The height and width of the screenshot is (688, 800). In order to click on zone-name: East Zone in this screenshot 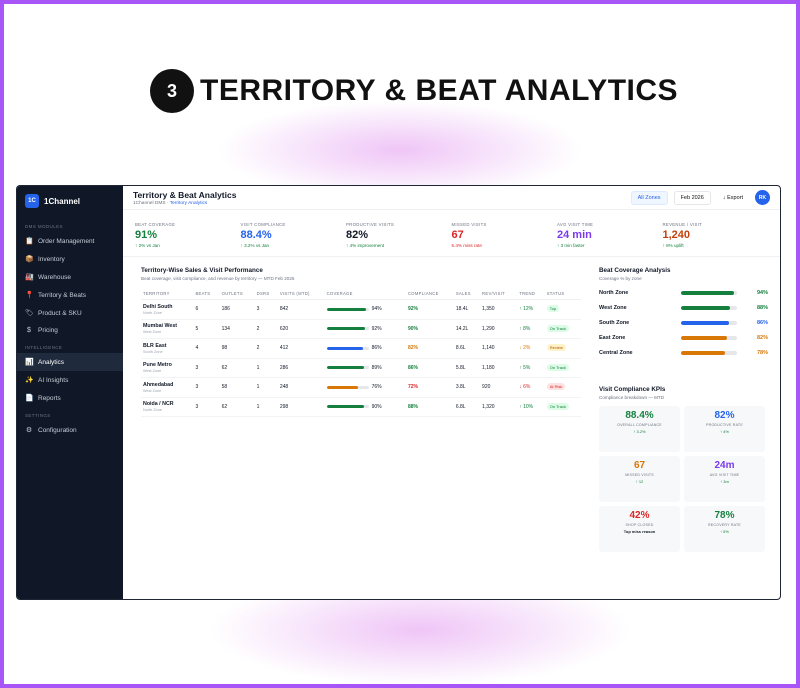, I will do `click(612, 338)`.